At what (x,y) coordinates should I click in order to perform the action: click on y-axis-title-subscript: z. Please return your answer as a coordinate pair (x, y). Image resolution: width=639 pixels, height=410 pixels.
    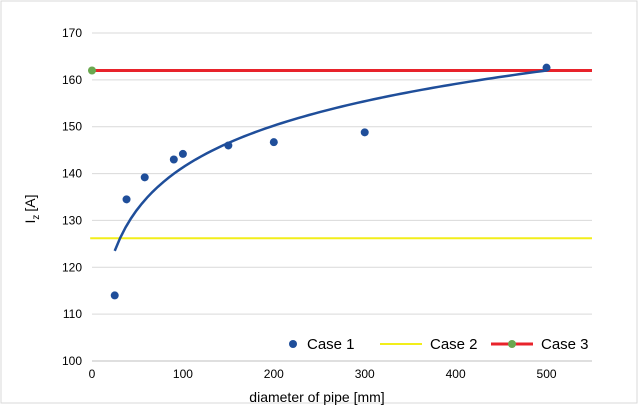
    Looking at the image, I should click on (36, 217).